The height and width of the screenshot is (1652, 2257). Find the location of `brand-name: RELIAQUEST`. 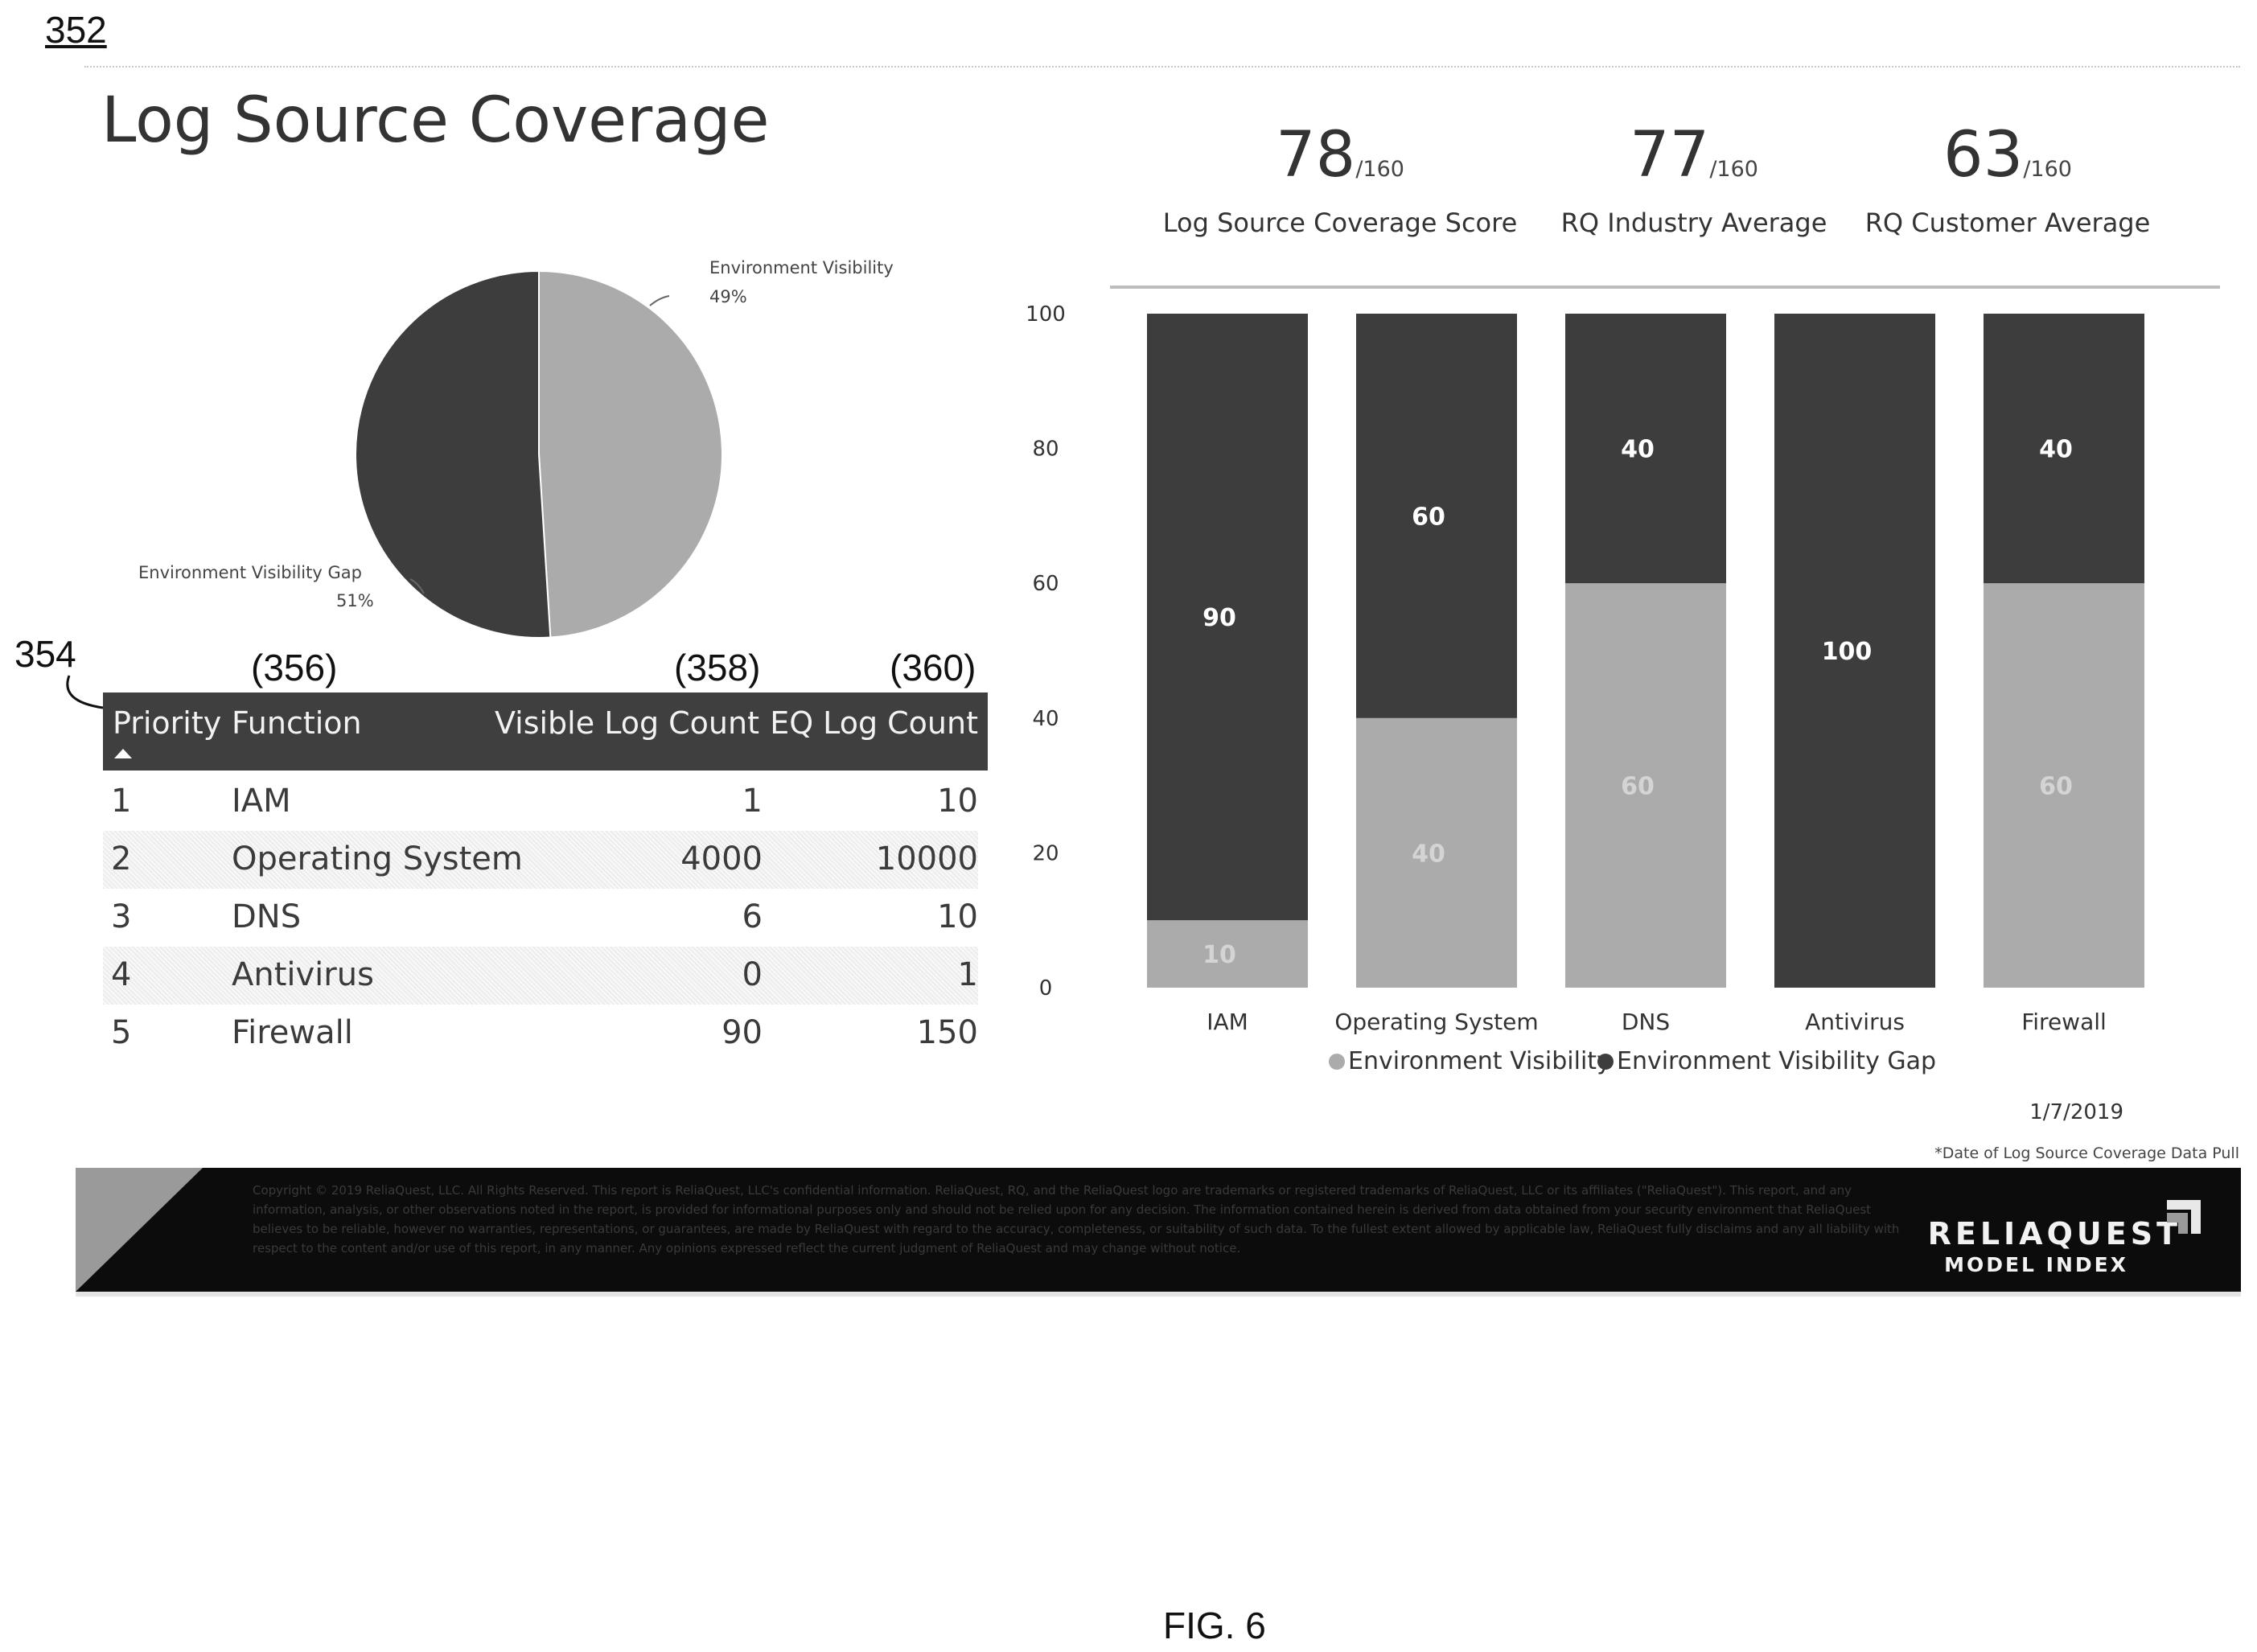

brand-name: RELIAQUEST is located at coordinates (2054, 1233).